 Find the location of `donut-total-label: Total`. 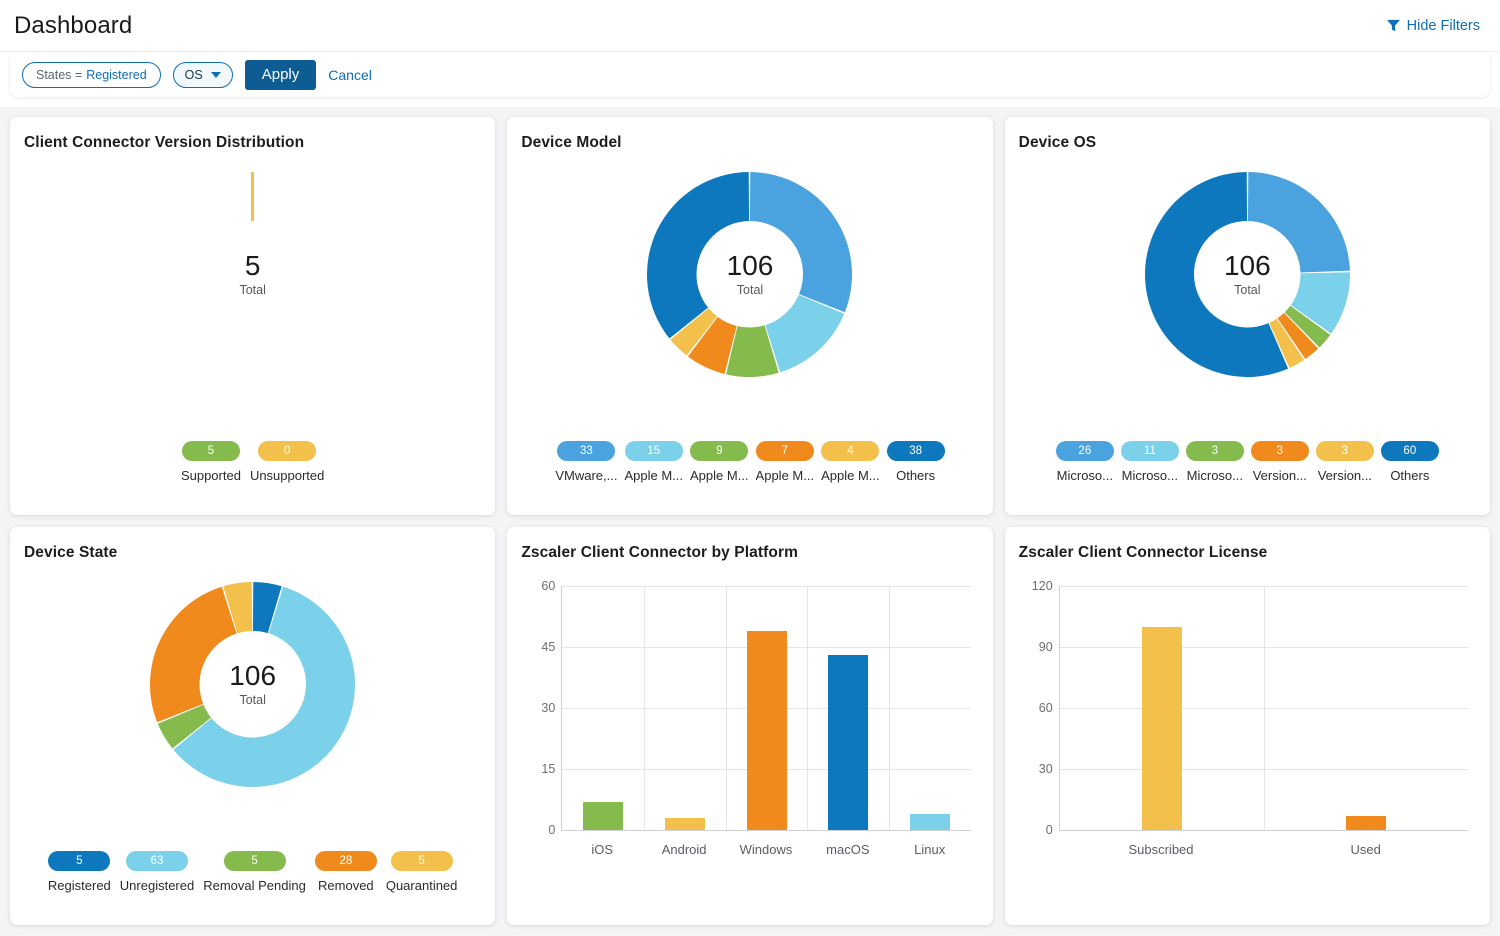

donut-total-label: Total is located at coordinates (750, 290).